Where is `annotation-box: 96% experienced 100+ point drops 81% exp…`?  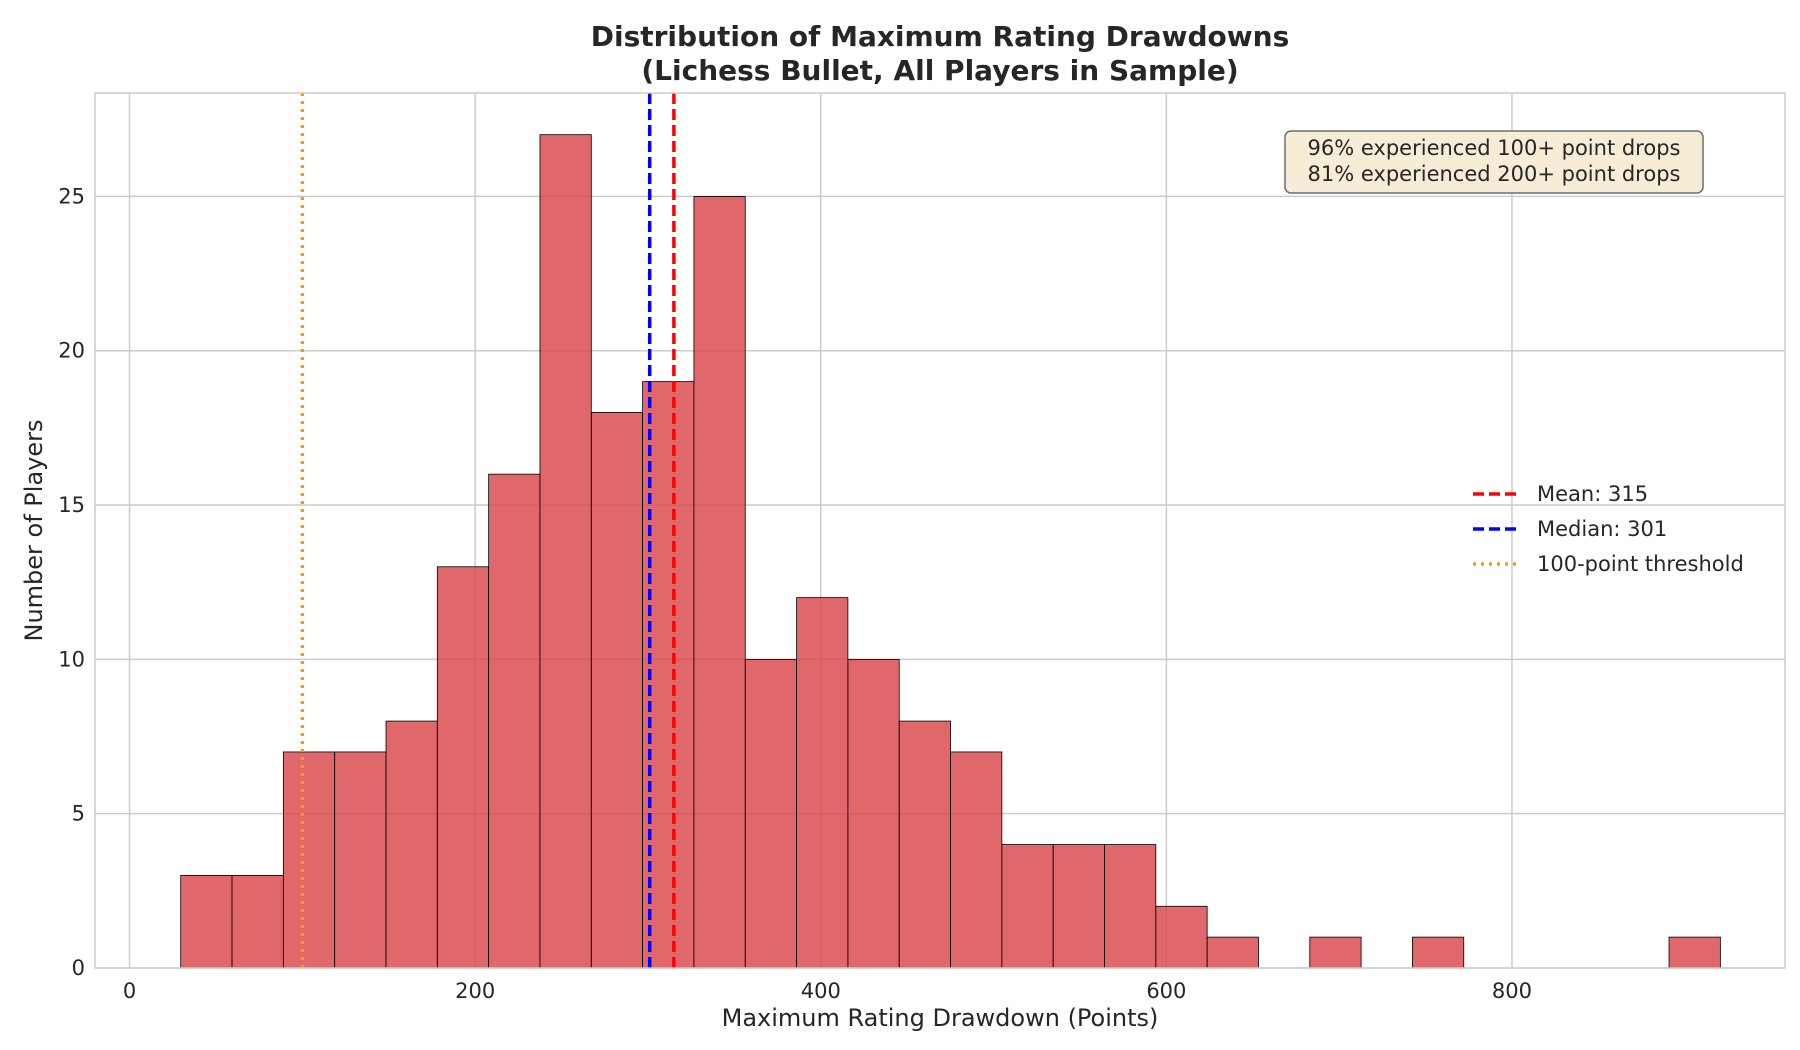
annotation-box: 96% experienced 100+ point drops 81% exp… is located at coordinates (1494, 162).